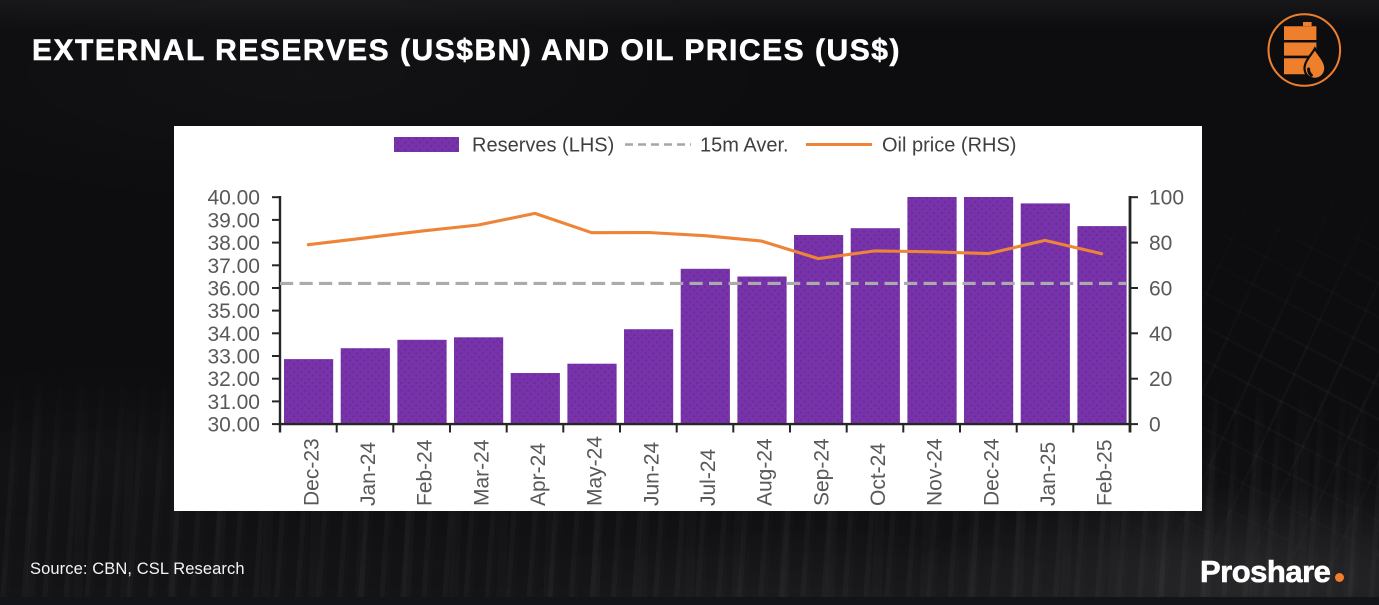 The height and width of the screenshot is (605, 1379). I want to click on svg-text: Jan-24, so click(368, 473).